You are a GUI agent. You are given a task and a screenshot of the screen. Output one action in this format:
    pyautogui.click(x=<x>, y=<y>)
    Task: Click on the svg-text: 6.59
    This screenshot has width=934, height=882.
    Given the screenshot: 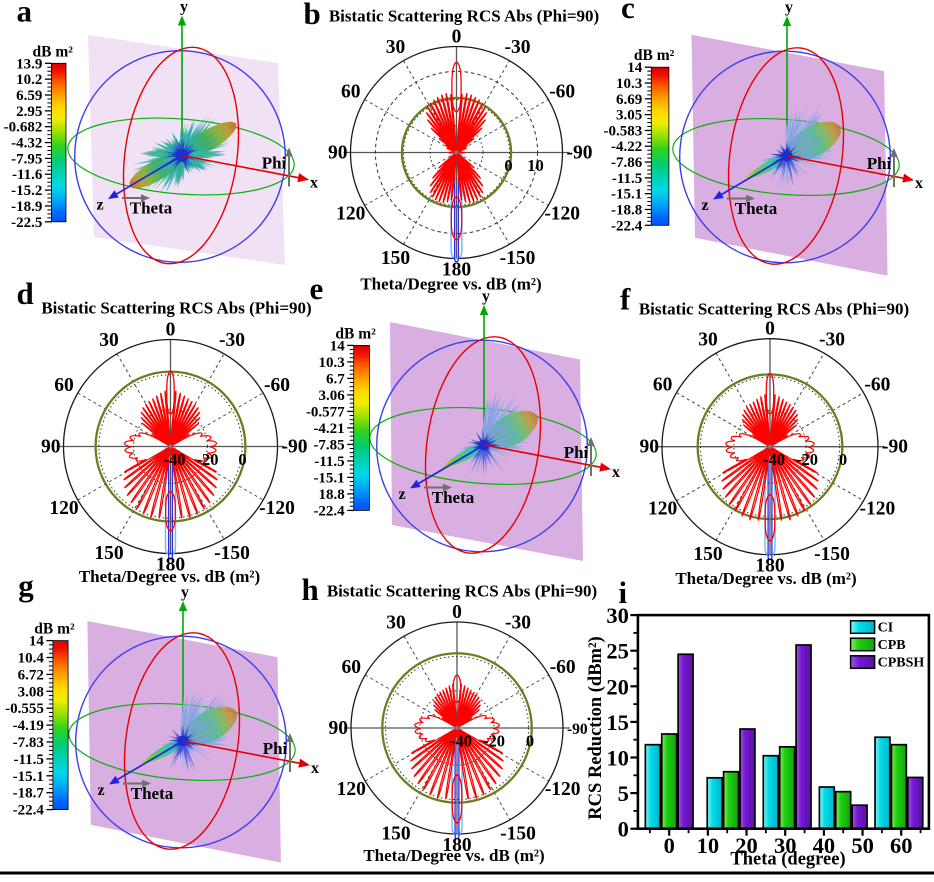 What is the action you would take?
    pyautogui.click(x=29, y=96)
    